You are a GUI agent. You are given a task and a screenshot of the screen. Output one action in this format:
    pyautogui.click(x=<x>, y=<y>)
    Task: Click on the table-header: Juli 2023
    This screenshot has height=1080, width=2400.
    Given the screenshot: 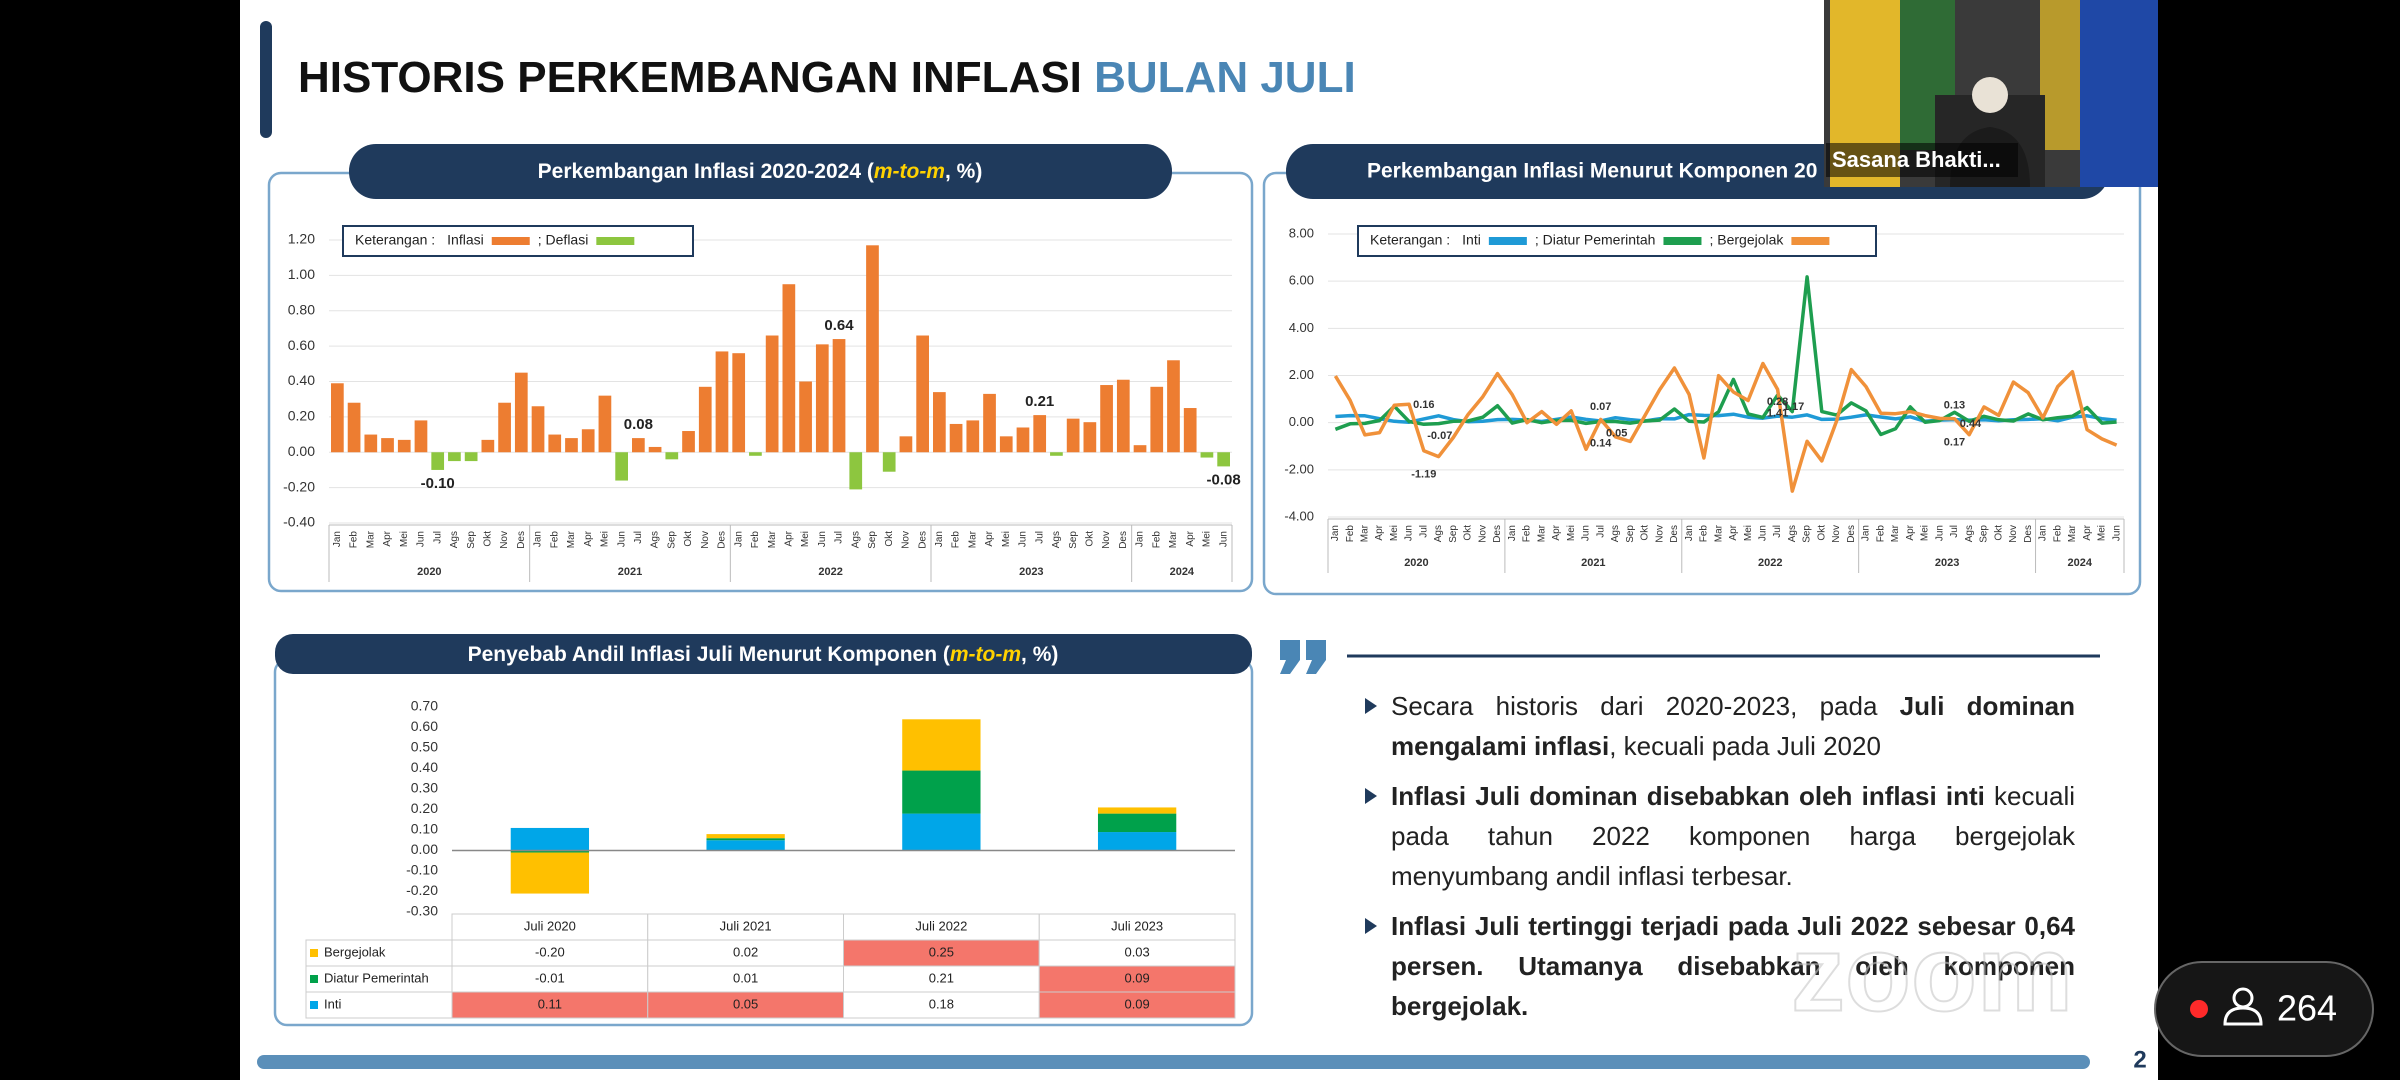 What is the action you would take?
    pyautogui.click(x=1137, y=925)
    